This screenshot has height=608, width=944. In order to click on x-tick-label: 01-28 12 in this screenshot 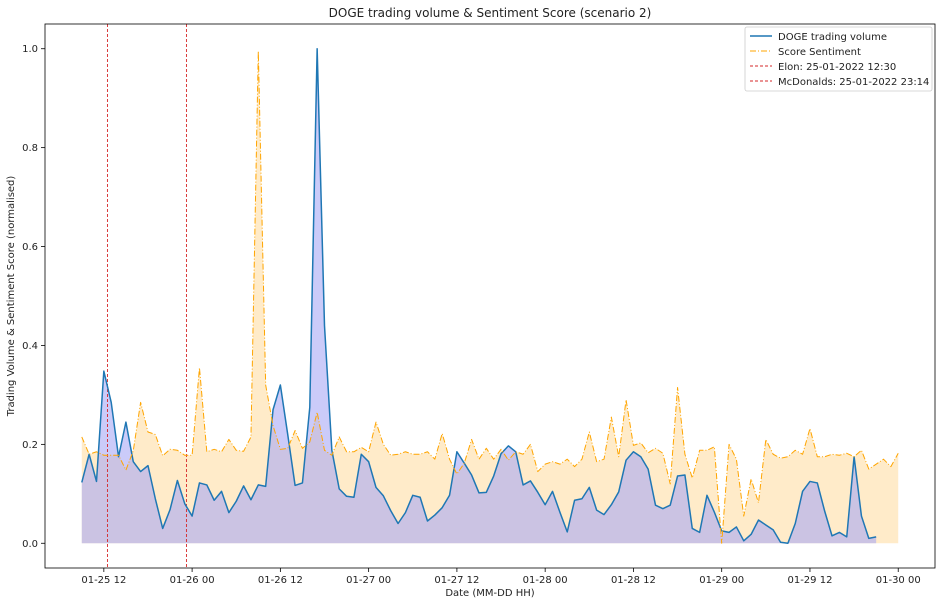, I will do `click(633, 580)`.